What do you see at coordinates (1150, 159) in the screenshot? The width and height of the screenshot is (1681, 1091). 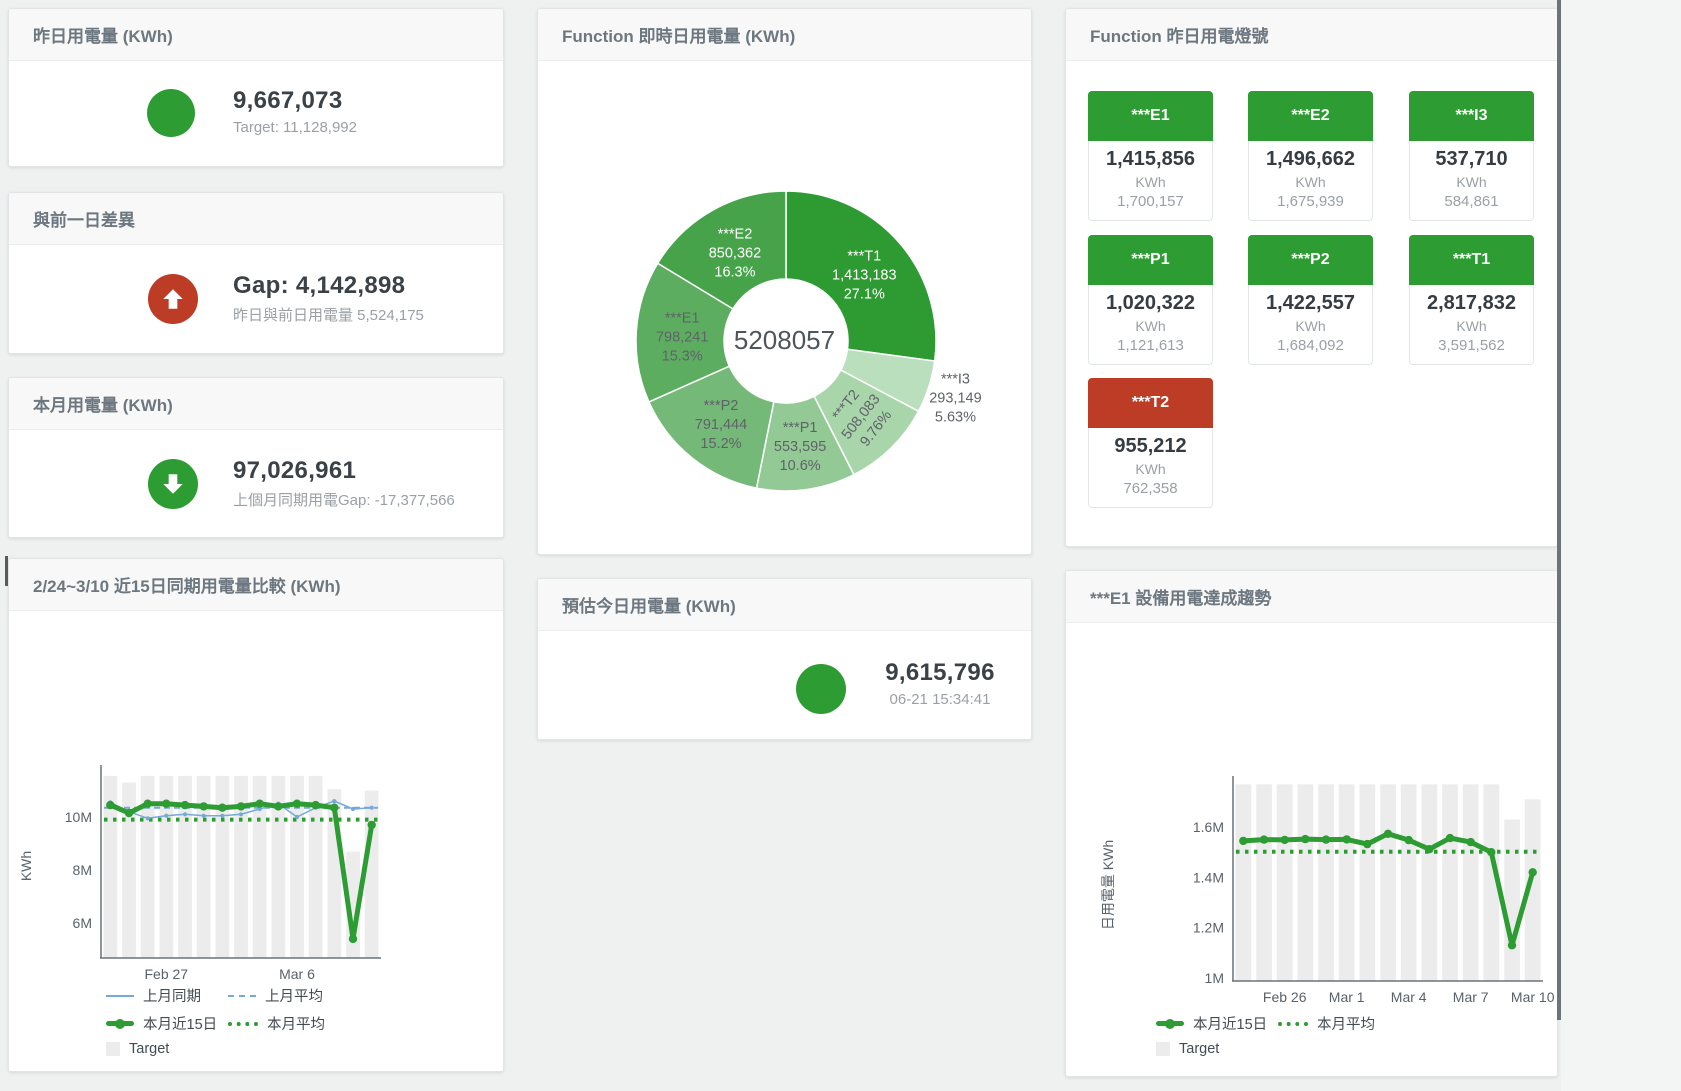 I see `light-tile-value: 1,415,856` at bounding box center [1150, 159].